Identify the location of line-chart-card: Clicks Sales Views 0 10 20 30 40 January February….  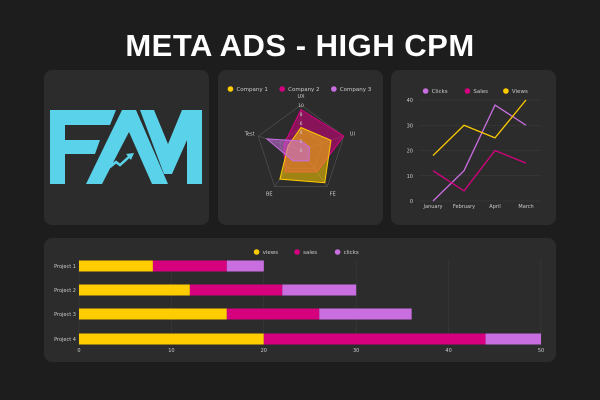
(473, 147).